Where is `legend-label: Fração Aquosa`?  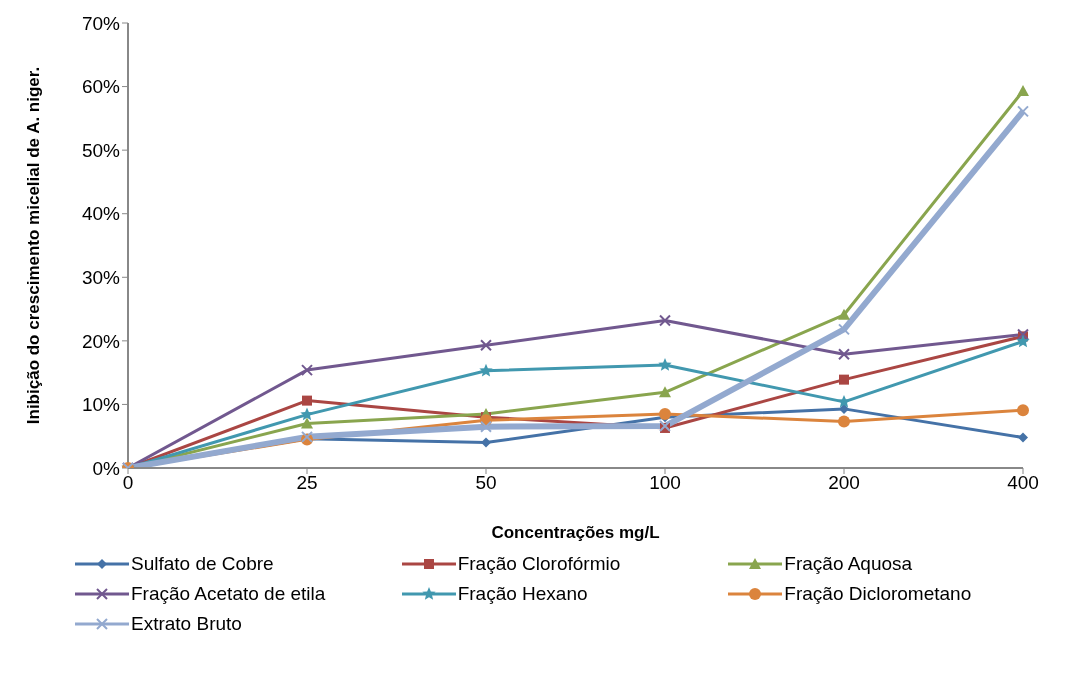
legend-label: Fração Aquosa is located at coordinates (848, 564).